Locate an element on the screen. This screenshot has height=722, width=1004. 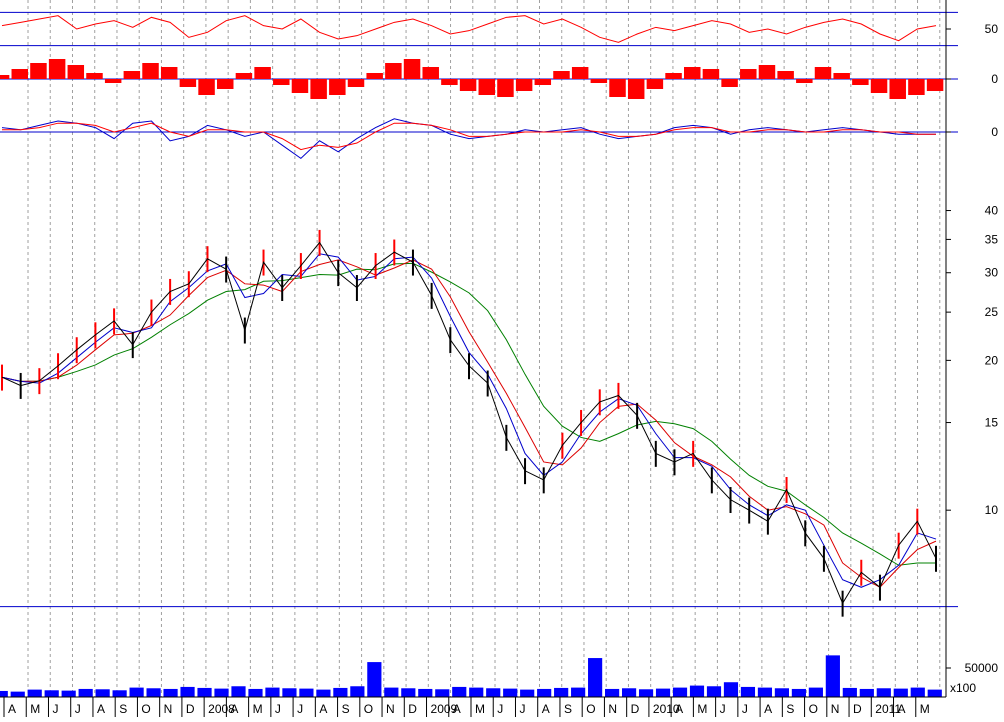
right-axis: 50 0 0 40 35 30 25 20 15 10 50000 x100 is located at coordinates (972, 348).